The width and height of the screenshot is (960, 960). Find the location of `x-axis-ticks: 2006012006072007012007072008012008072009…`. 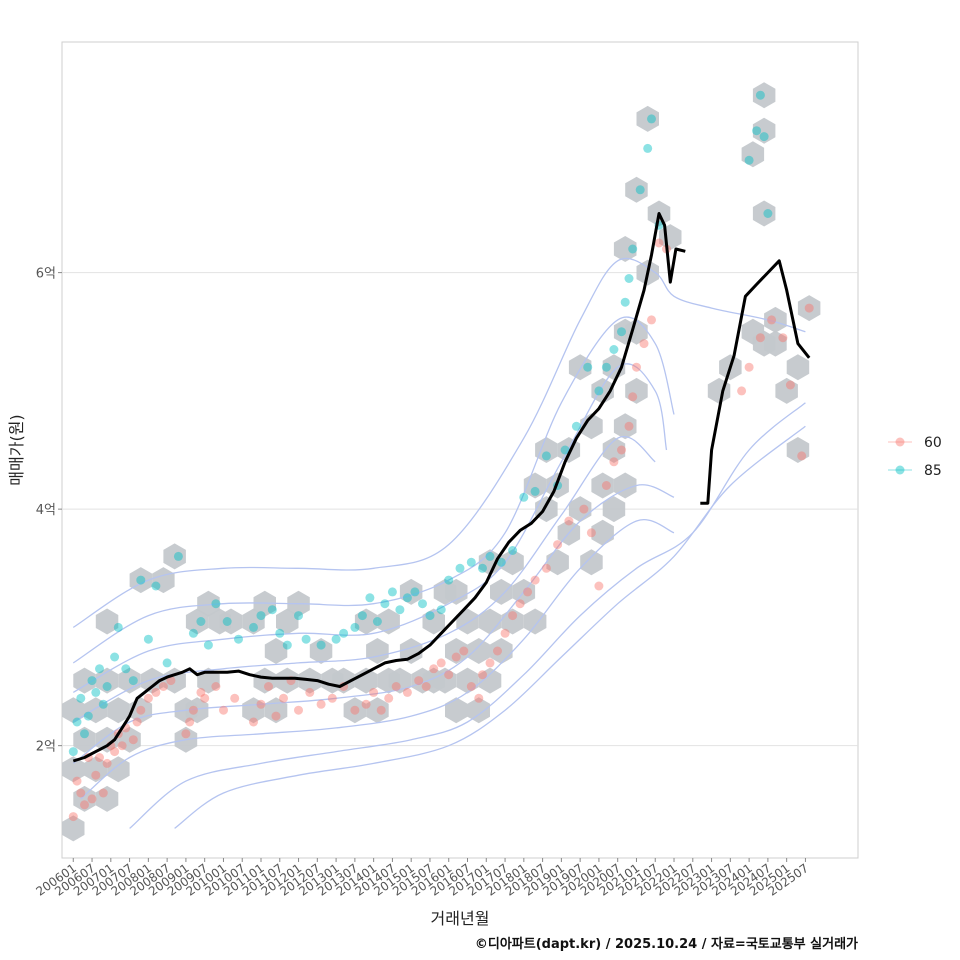

x-axis-ticks: 2006012006072007012007072008012008072009… is located at coordinates (422, 878).